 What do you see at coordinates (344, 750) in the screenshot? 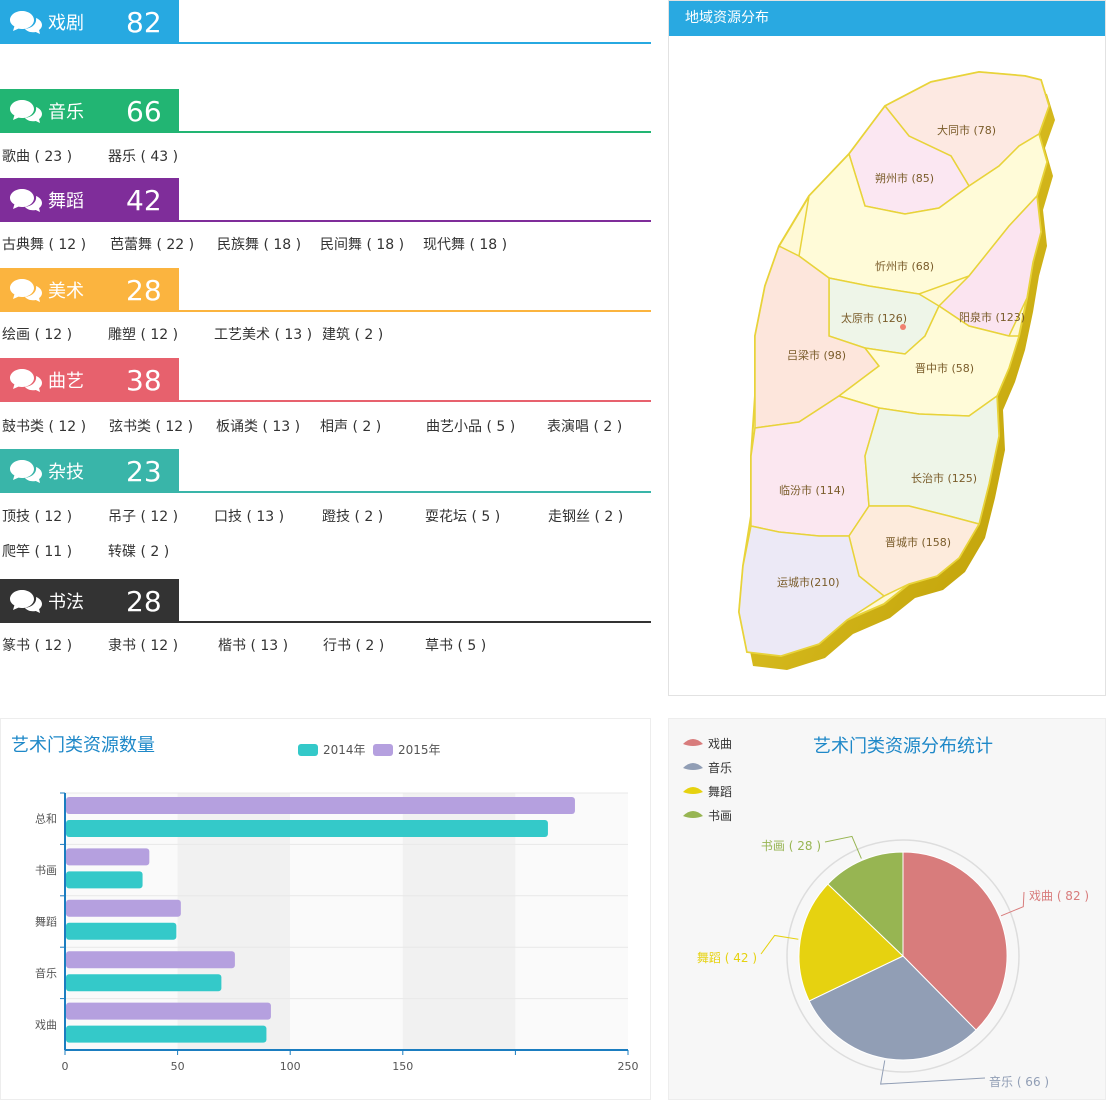
I see `legend-label-1: 2014年` at bounding box center [344, 750].